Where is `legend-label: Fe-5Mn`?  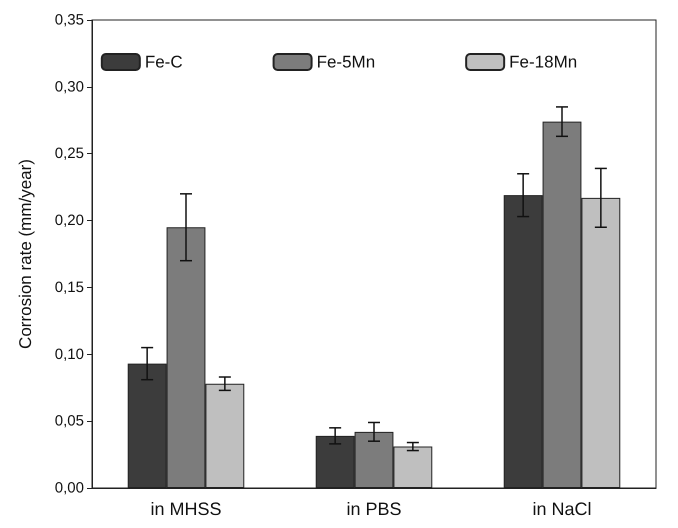
legend-label: Fe-5Mn is located at coordinates (346, 62).